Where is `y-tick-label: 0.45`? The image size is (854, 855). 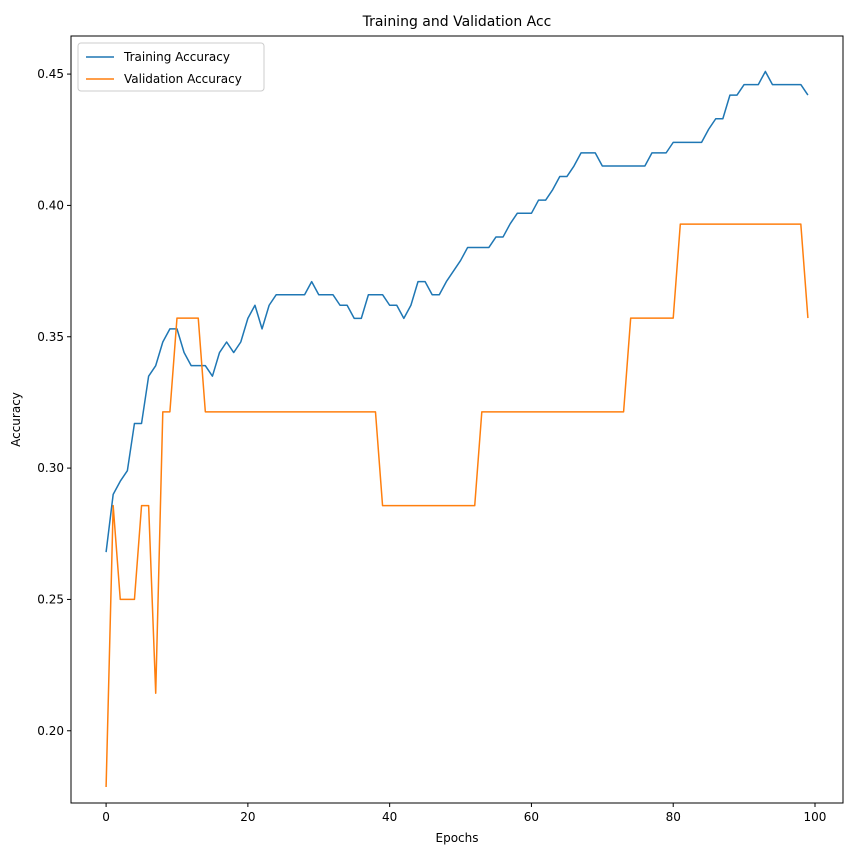
y-tick-label: 0.45 is located at coordinates (50, 74).